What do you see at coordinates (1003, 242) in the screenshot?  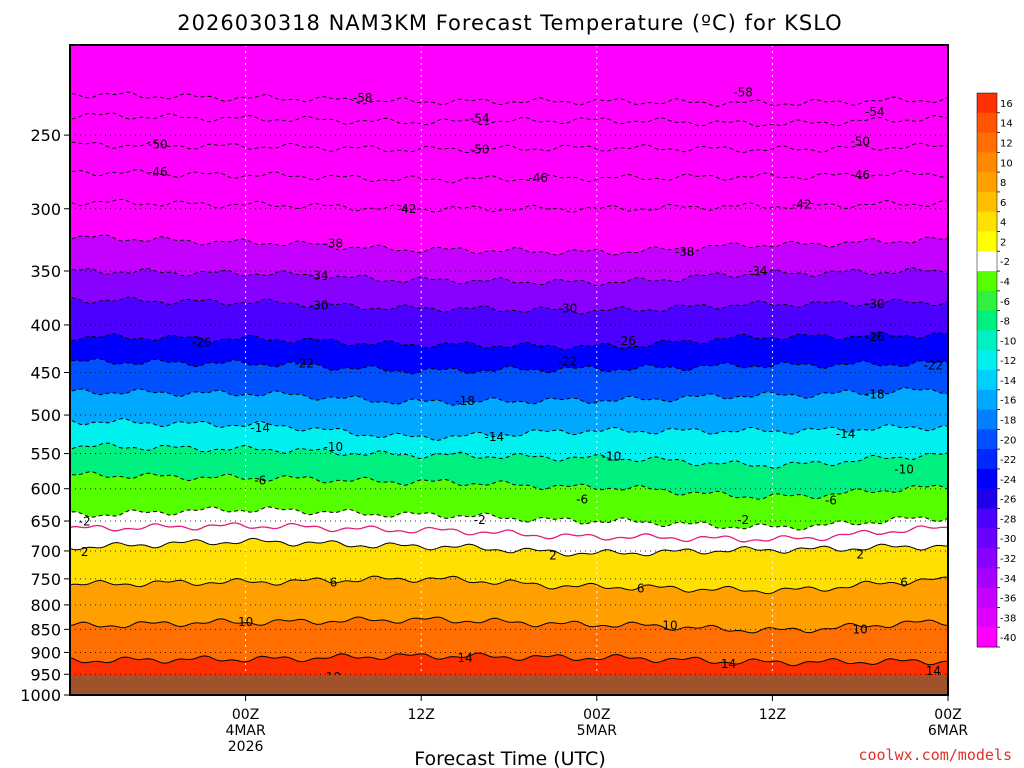 I see `colorbar-label: 2` at bounding box center [1003, 242].